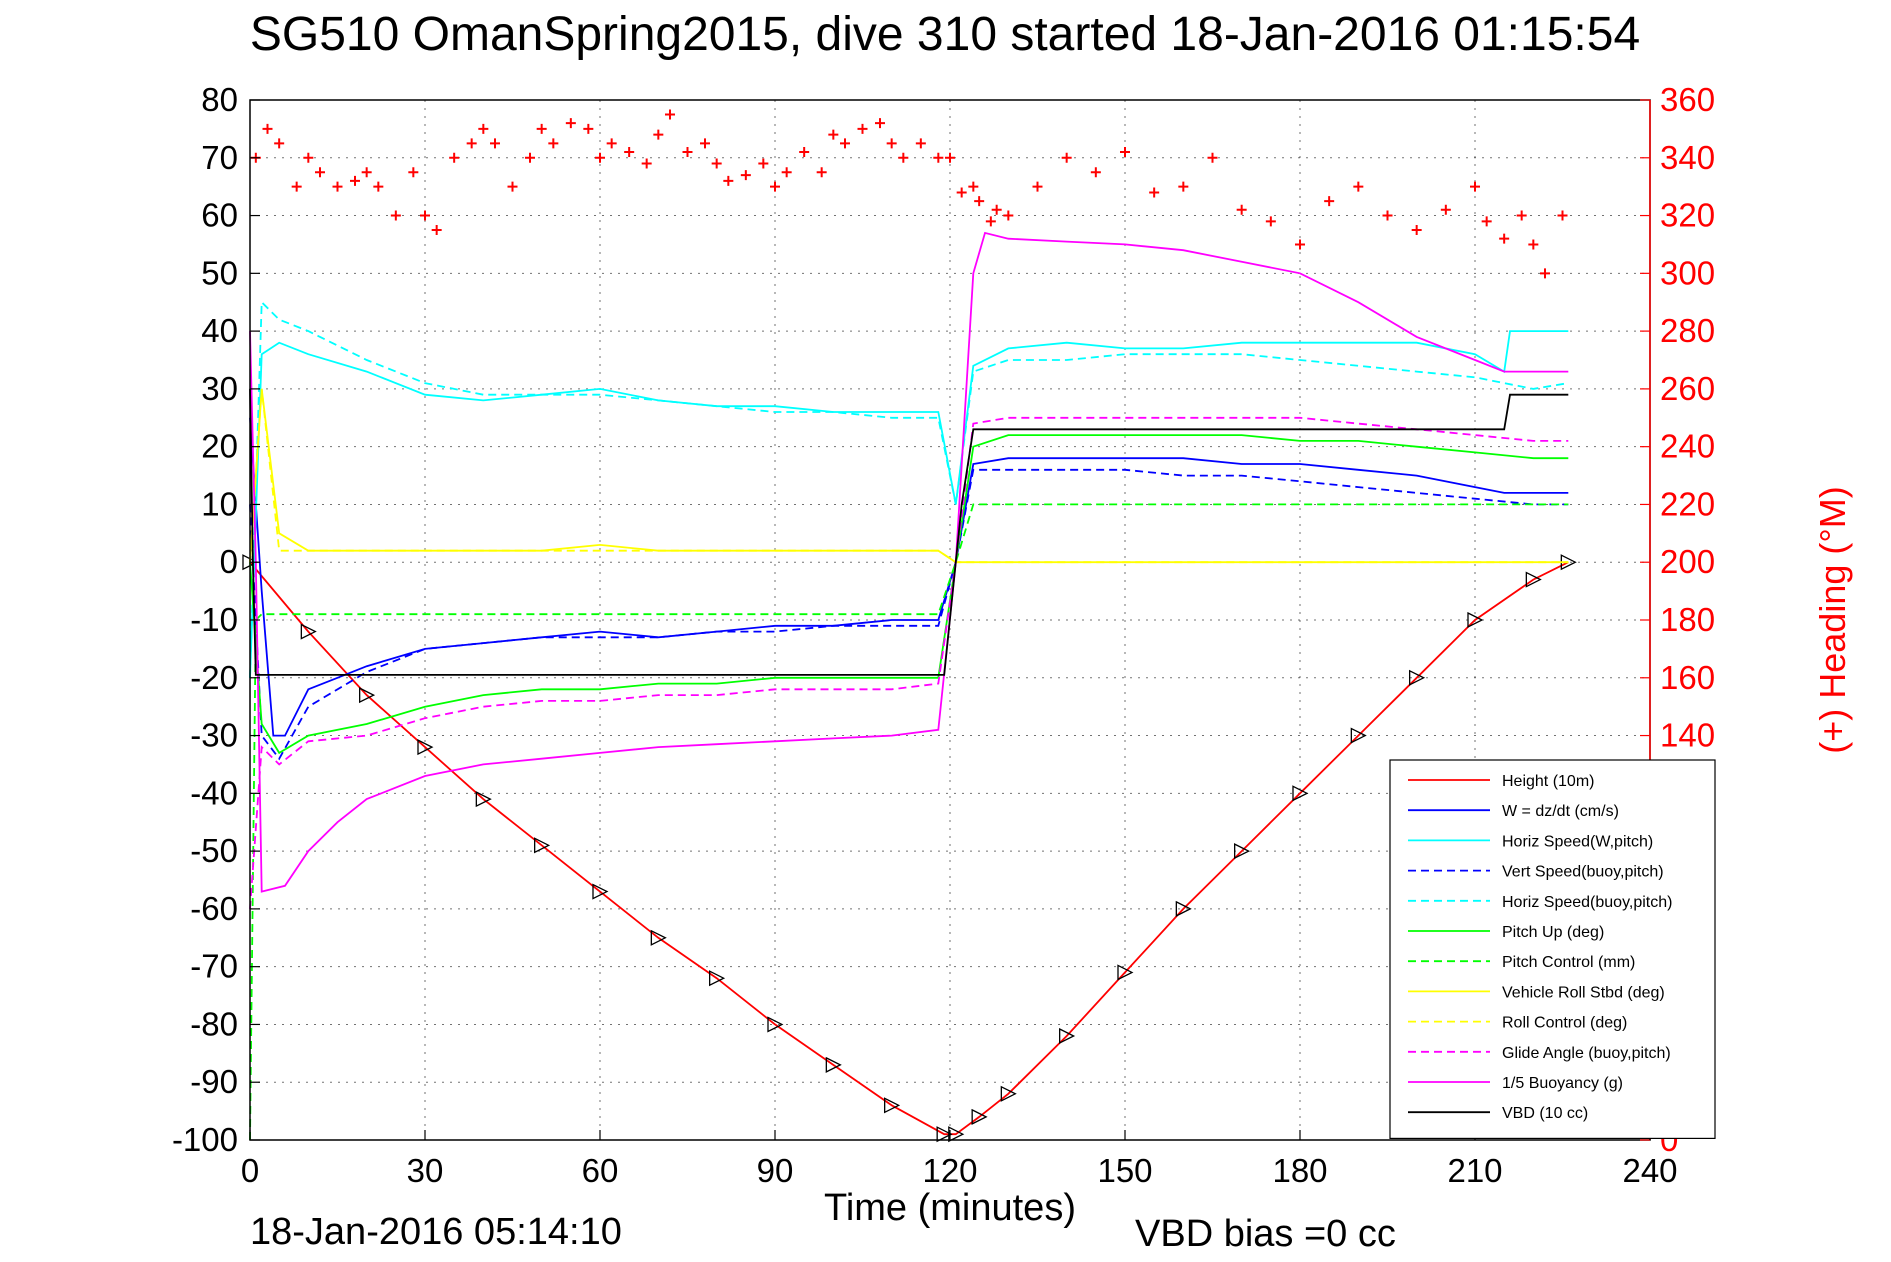 This screenshot has width=1891, height=1262. What do you see at coordinates (436, 1232) in the screenshot?
I see `footer-timestamp: 18-Jan-2016 05:14:10` at bounding box center [436, 1232].